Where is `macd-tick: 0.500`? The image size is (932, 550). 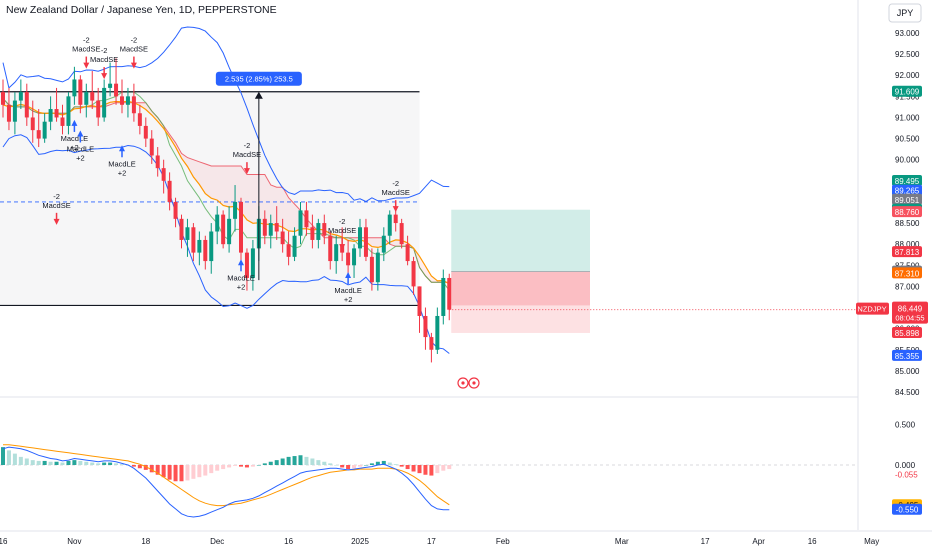
macd-tick: 0.500 is located at coordinates (905, 424).